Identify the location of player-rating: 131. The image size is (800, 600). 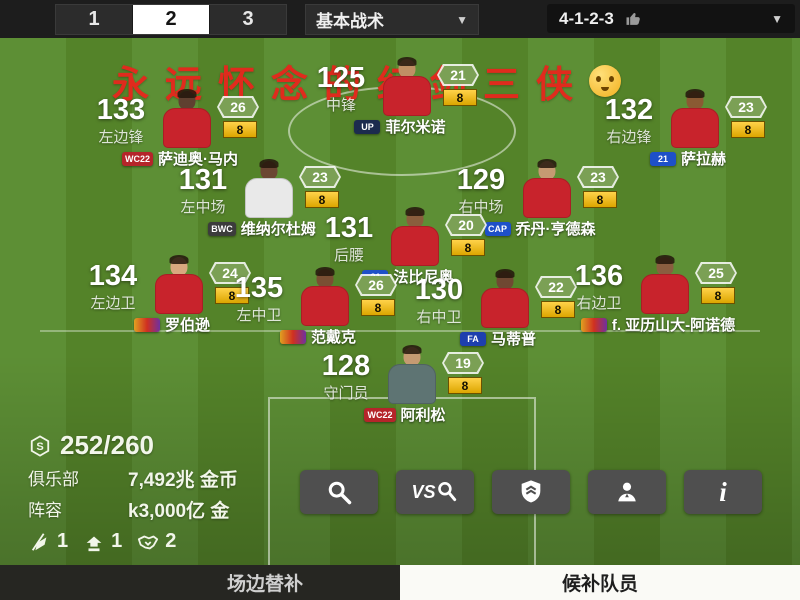
(349, 228).